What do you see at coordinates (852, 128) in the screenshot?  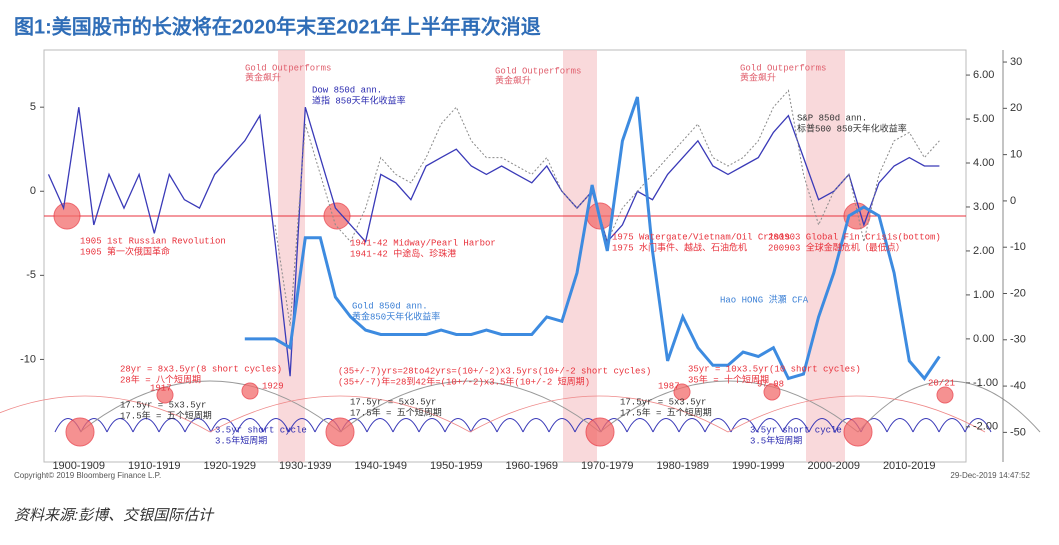 I see `annotation: 标普500 850天年化收益率` at bounding box center [852, 128].